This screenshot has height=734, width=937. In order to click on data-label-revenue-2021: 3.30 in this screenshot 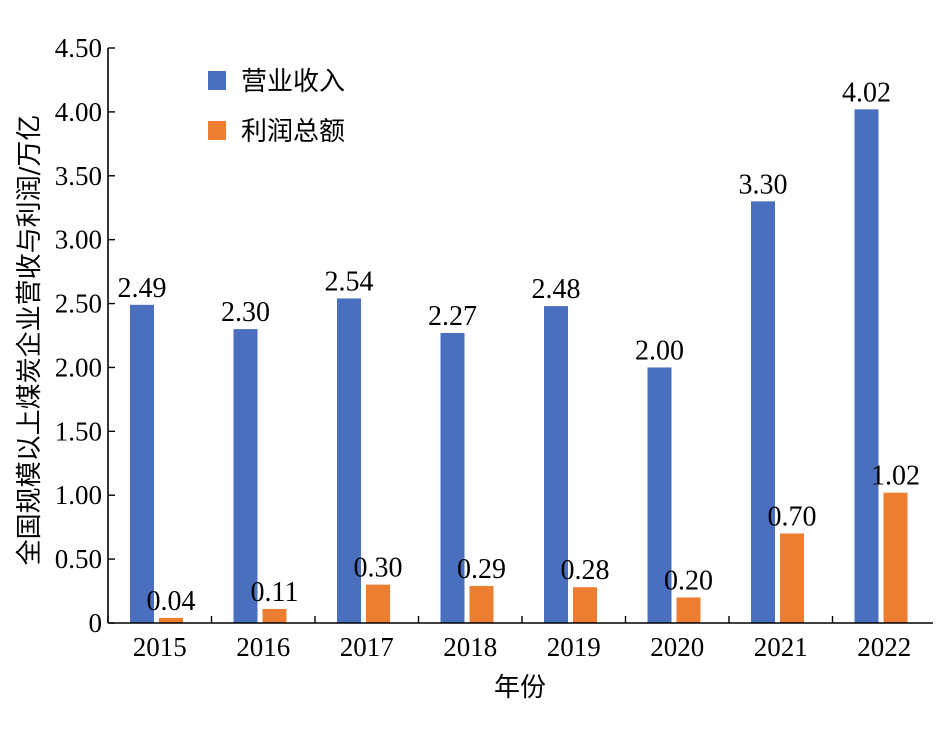, I will do `click(763, 184)`.